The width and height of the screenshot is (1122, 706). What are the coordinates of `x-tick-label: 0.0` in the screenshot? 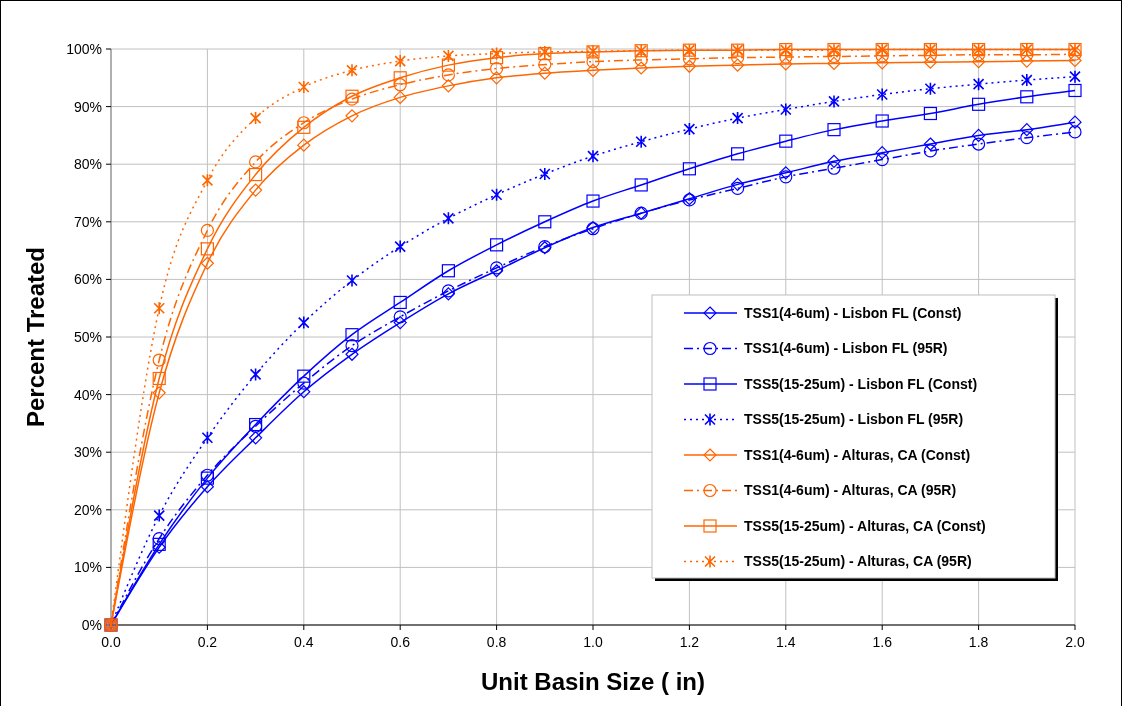 It's located at (111, 642).